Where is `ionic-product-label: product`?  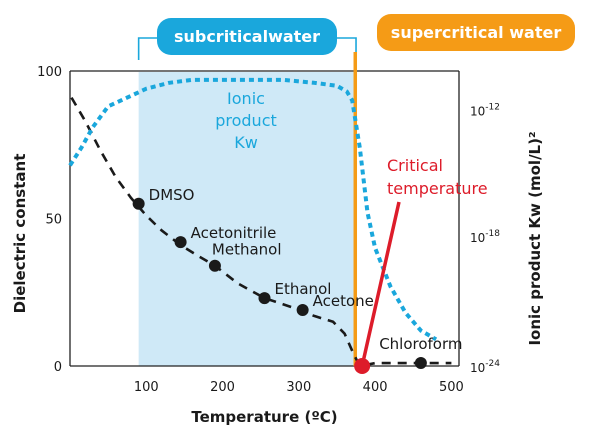
ionic-product-label: product is located at coordinates (246, 120).